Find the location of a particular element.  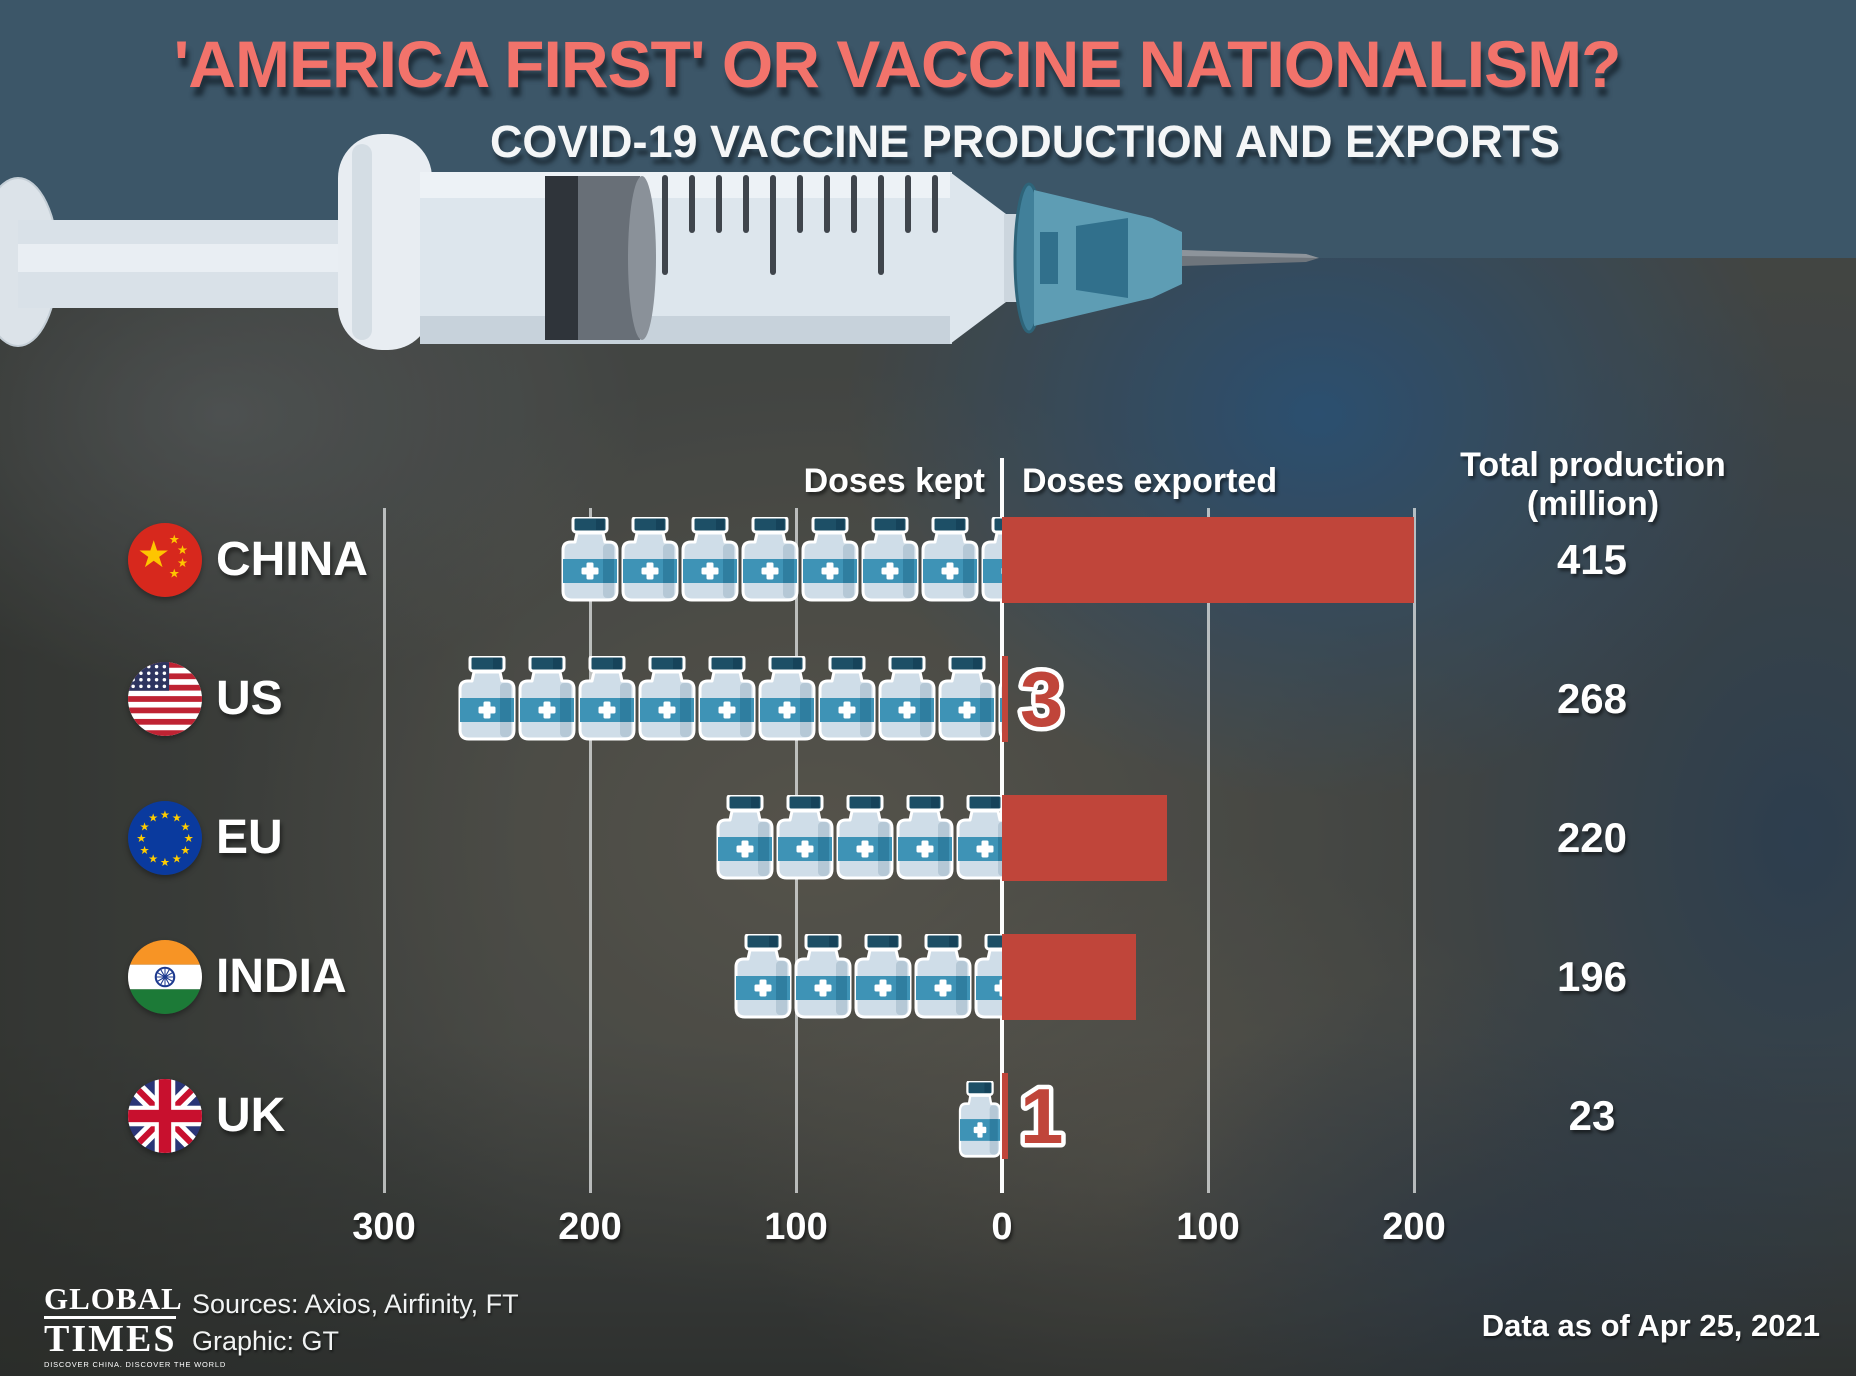

country-label: INDIA is located at coordinates (281, 976).